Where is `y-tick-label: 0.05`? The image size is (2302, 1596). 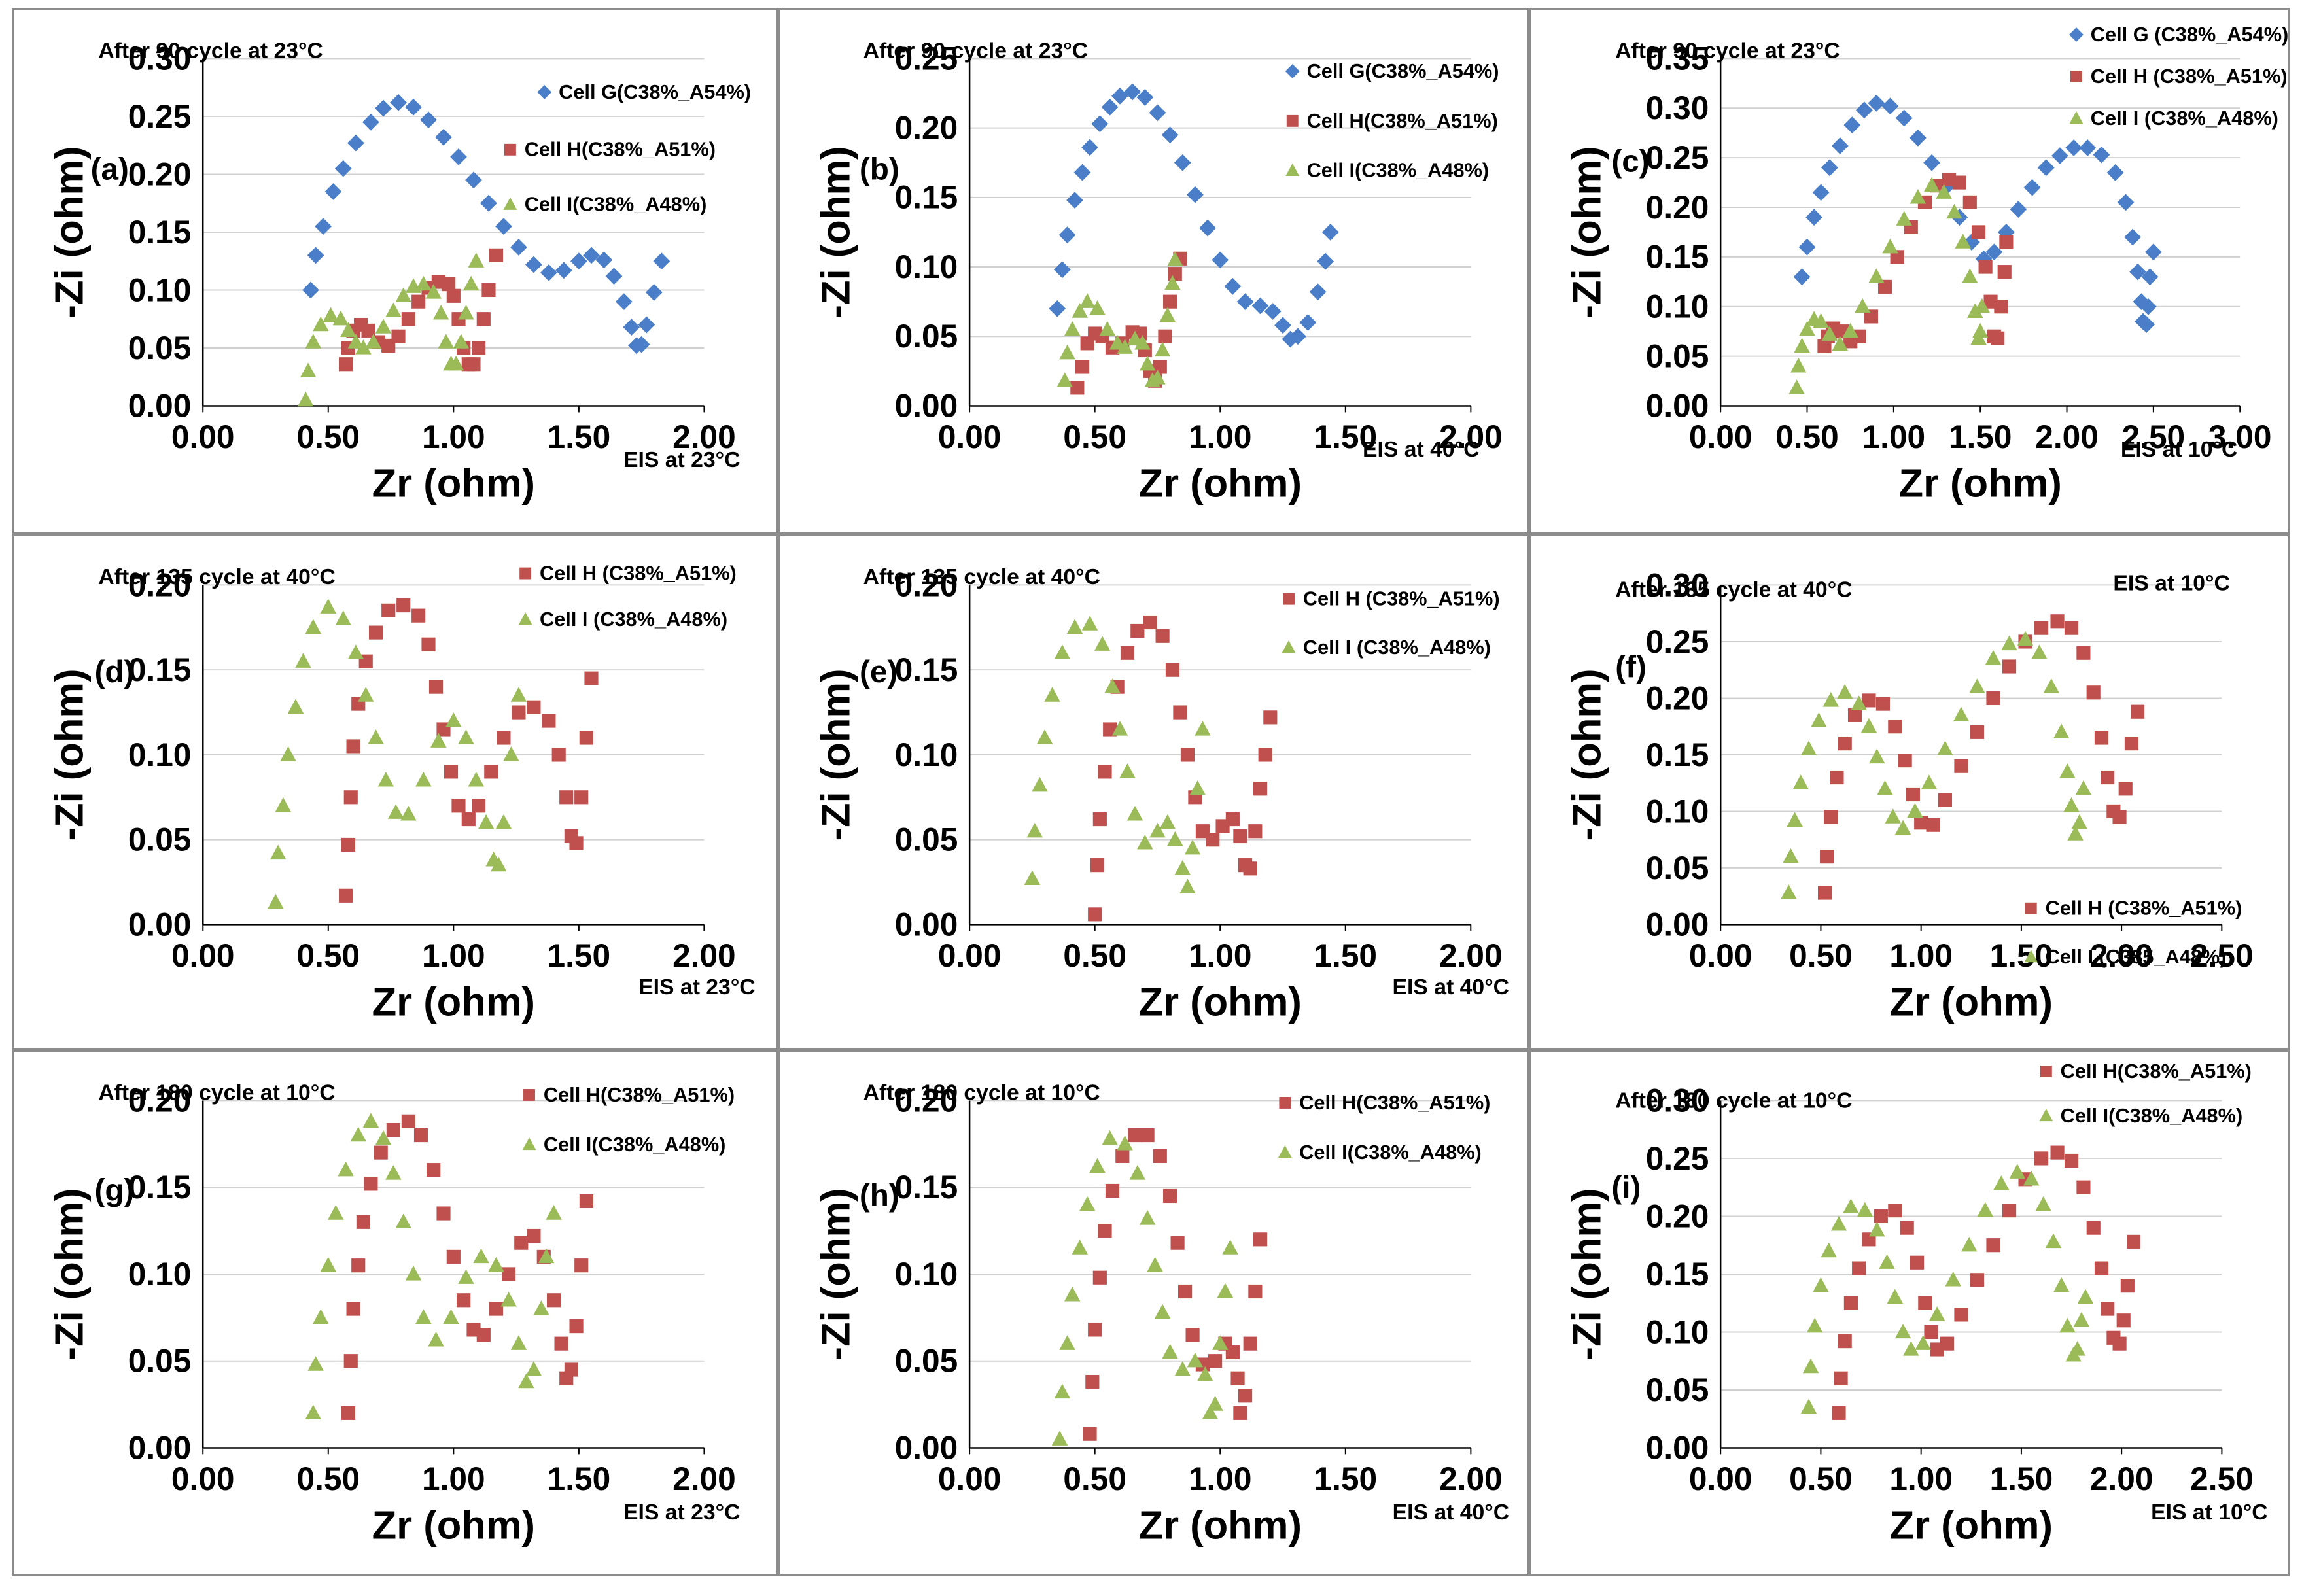 y-tick-label: 0.05 is located at coordinates (160, 840).